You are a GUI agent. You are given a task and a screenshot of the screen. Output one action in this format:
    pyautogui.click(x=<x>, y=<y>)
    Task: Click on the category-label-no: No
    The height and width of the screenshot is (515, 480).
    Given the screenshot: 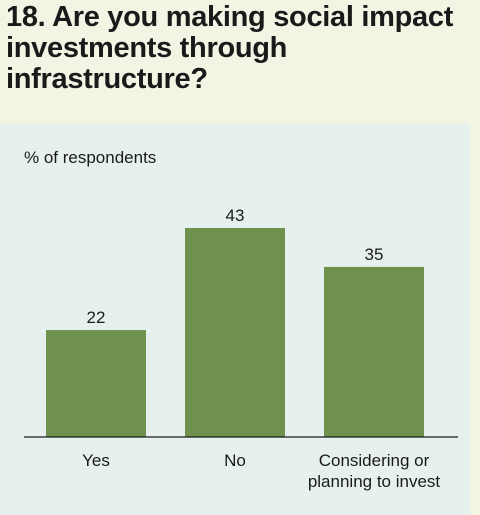 What is the action you would take?
    pyautogui.click(x=235, y=460)
    